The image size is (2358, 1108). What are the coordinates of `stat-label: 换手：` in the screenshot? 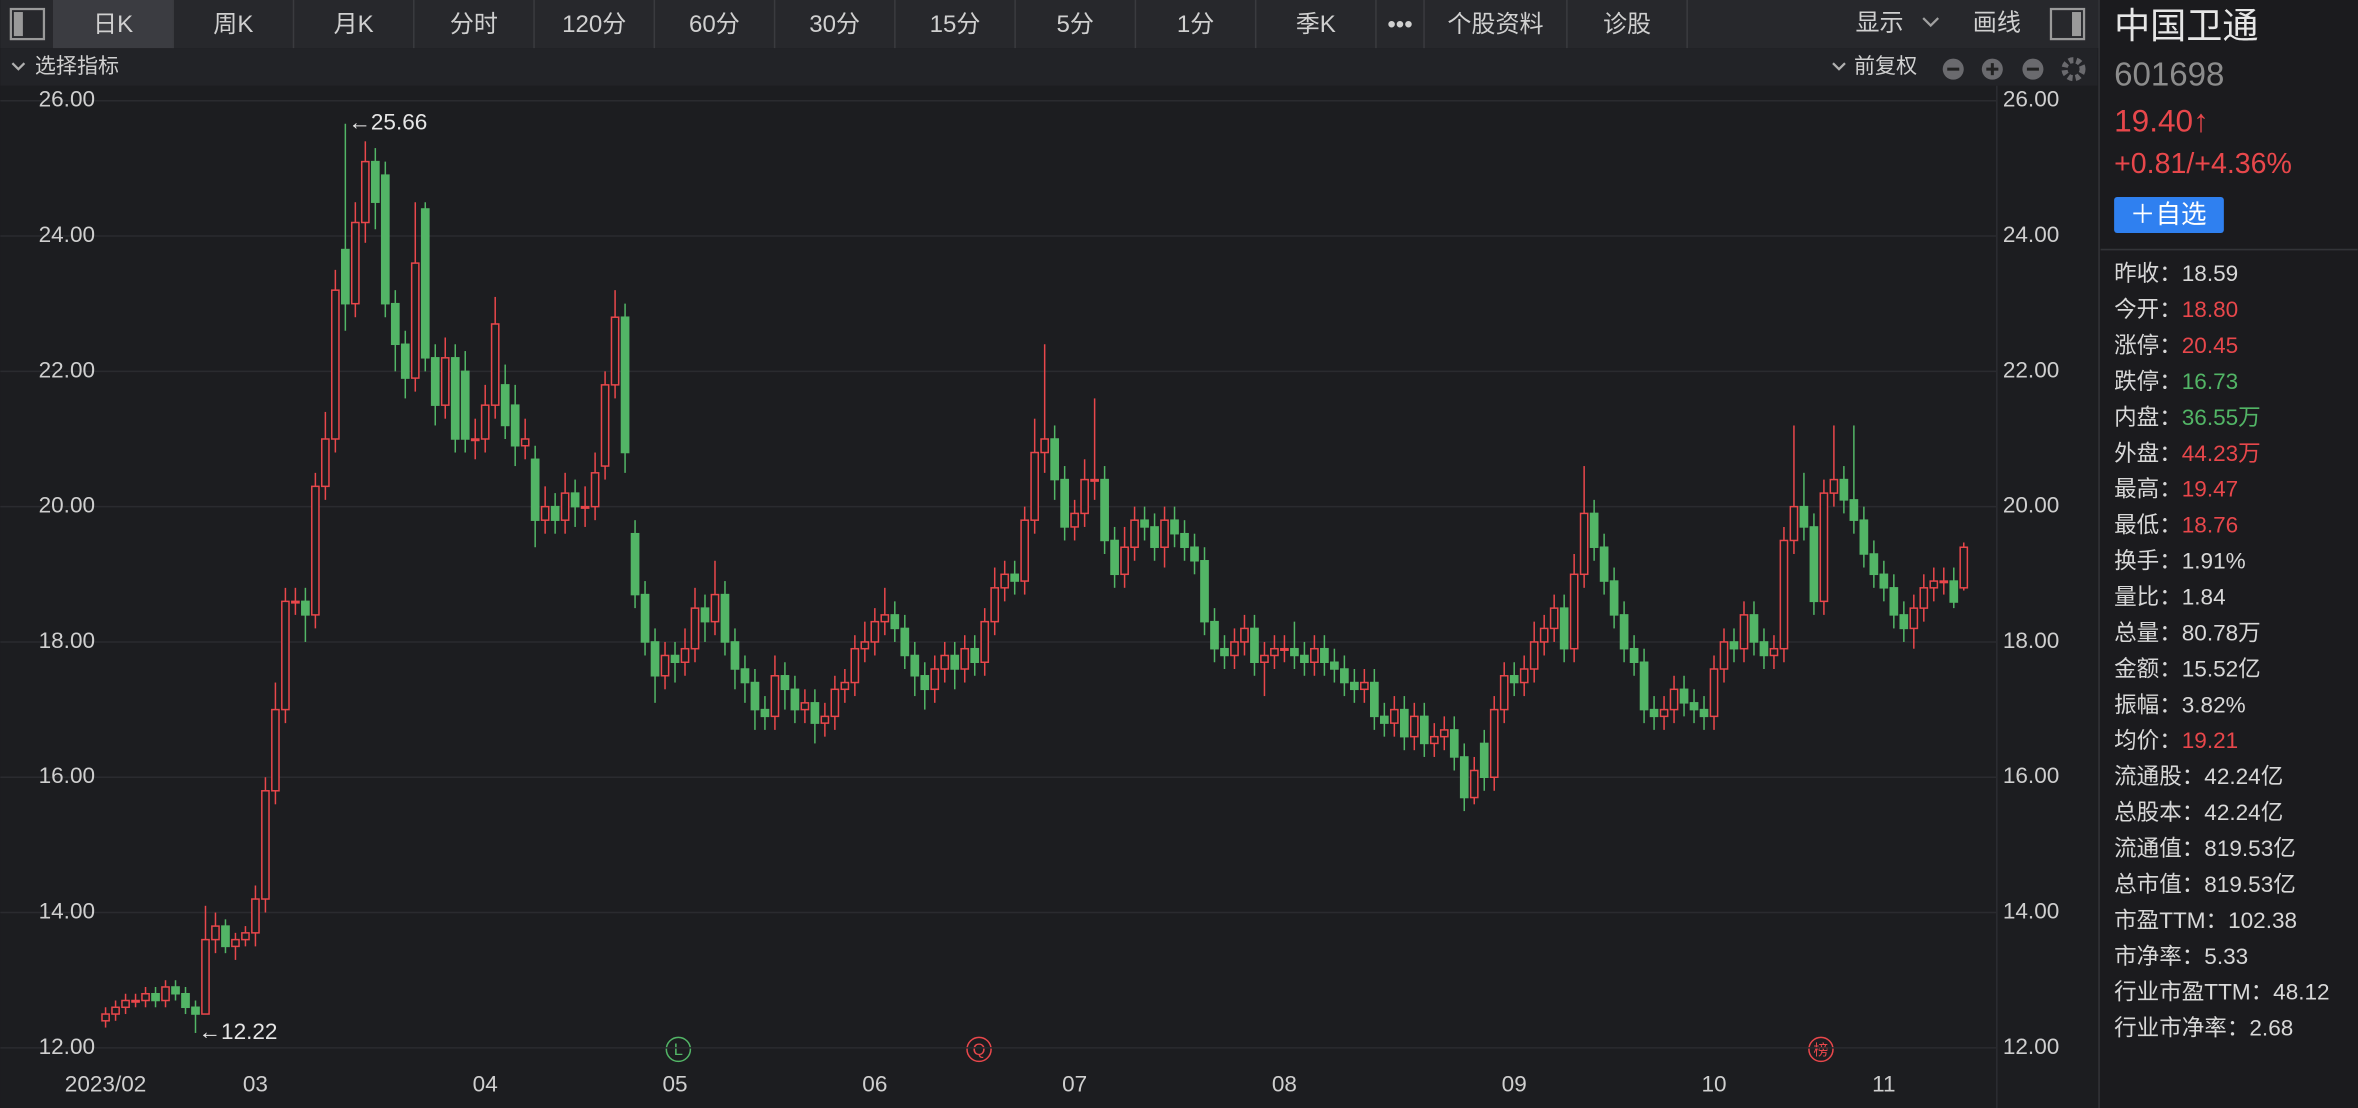 It's located at (2148, 561).